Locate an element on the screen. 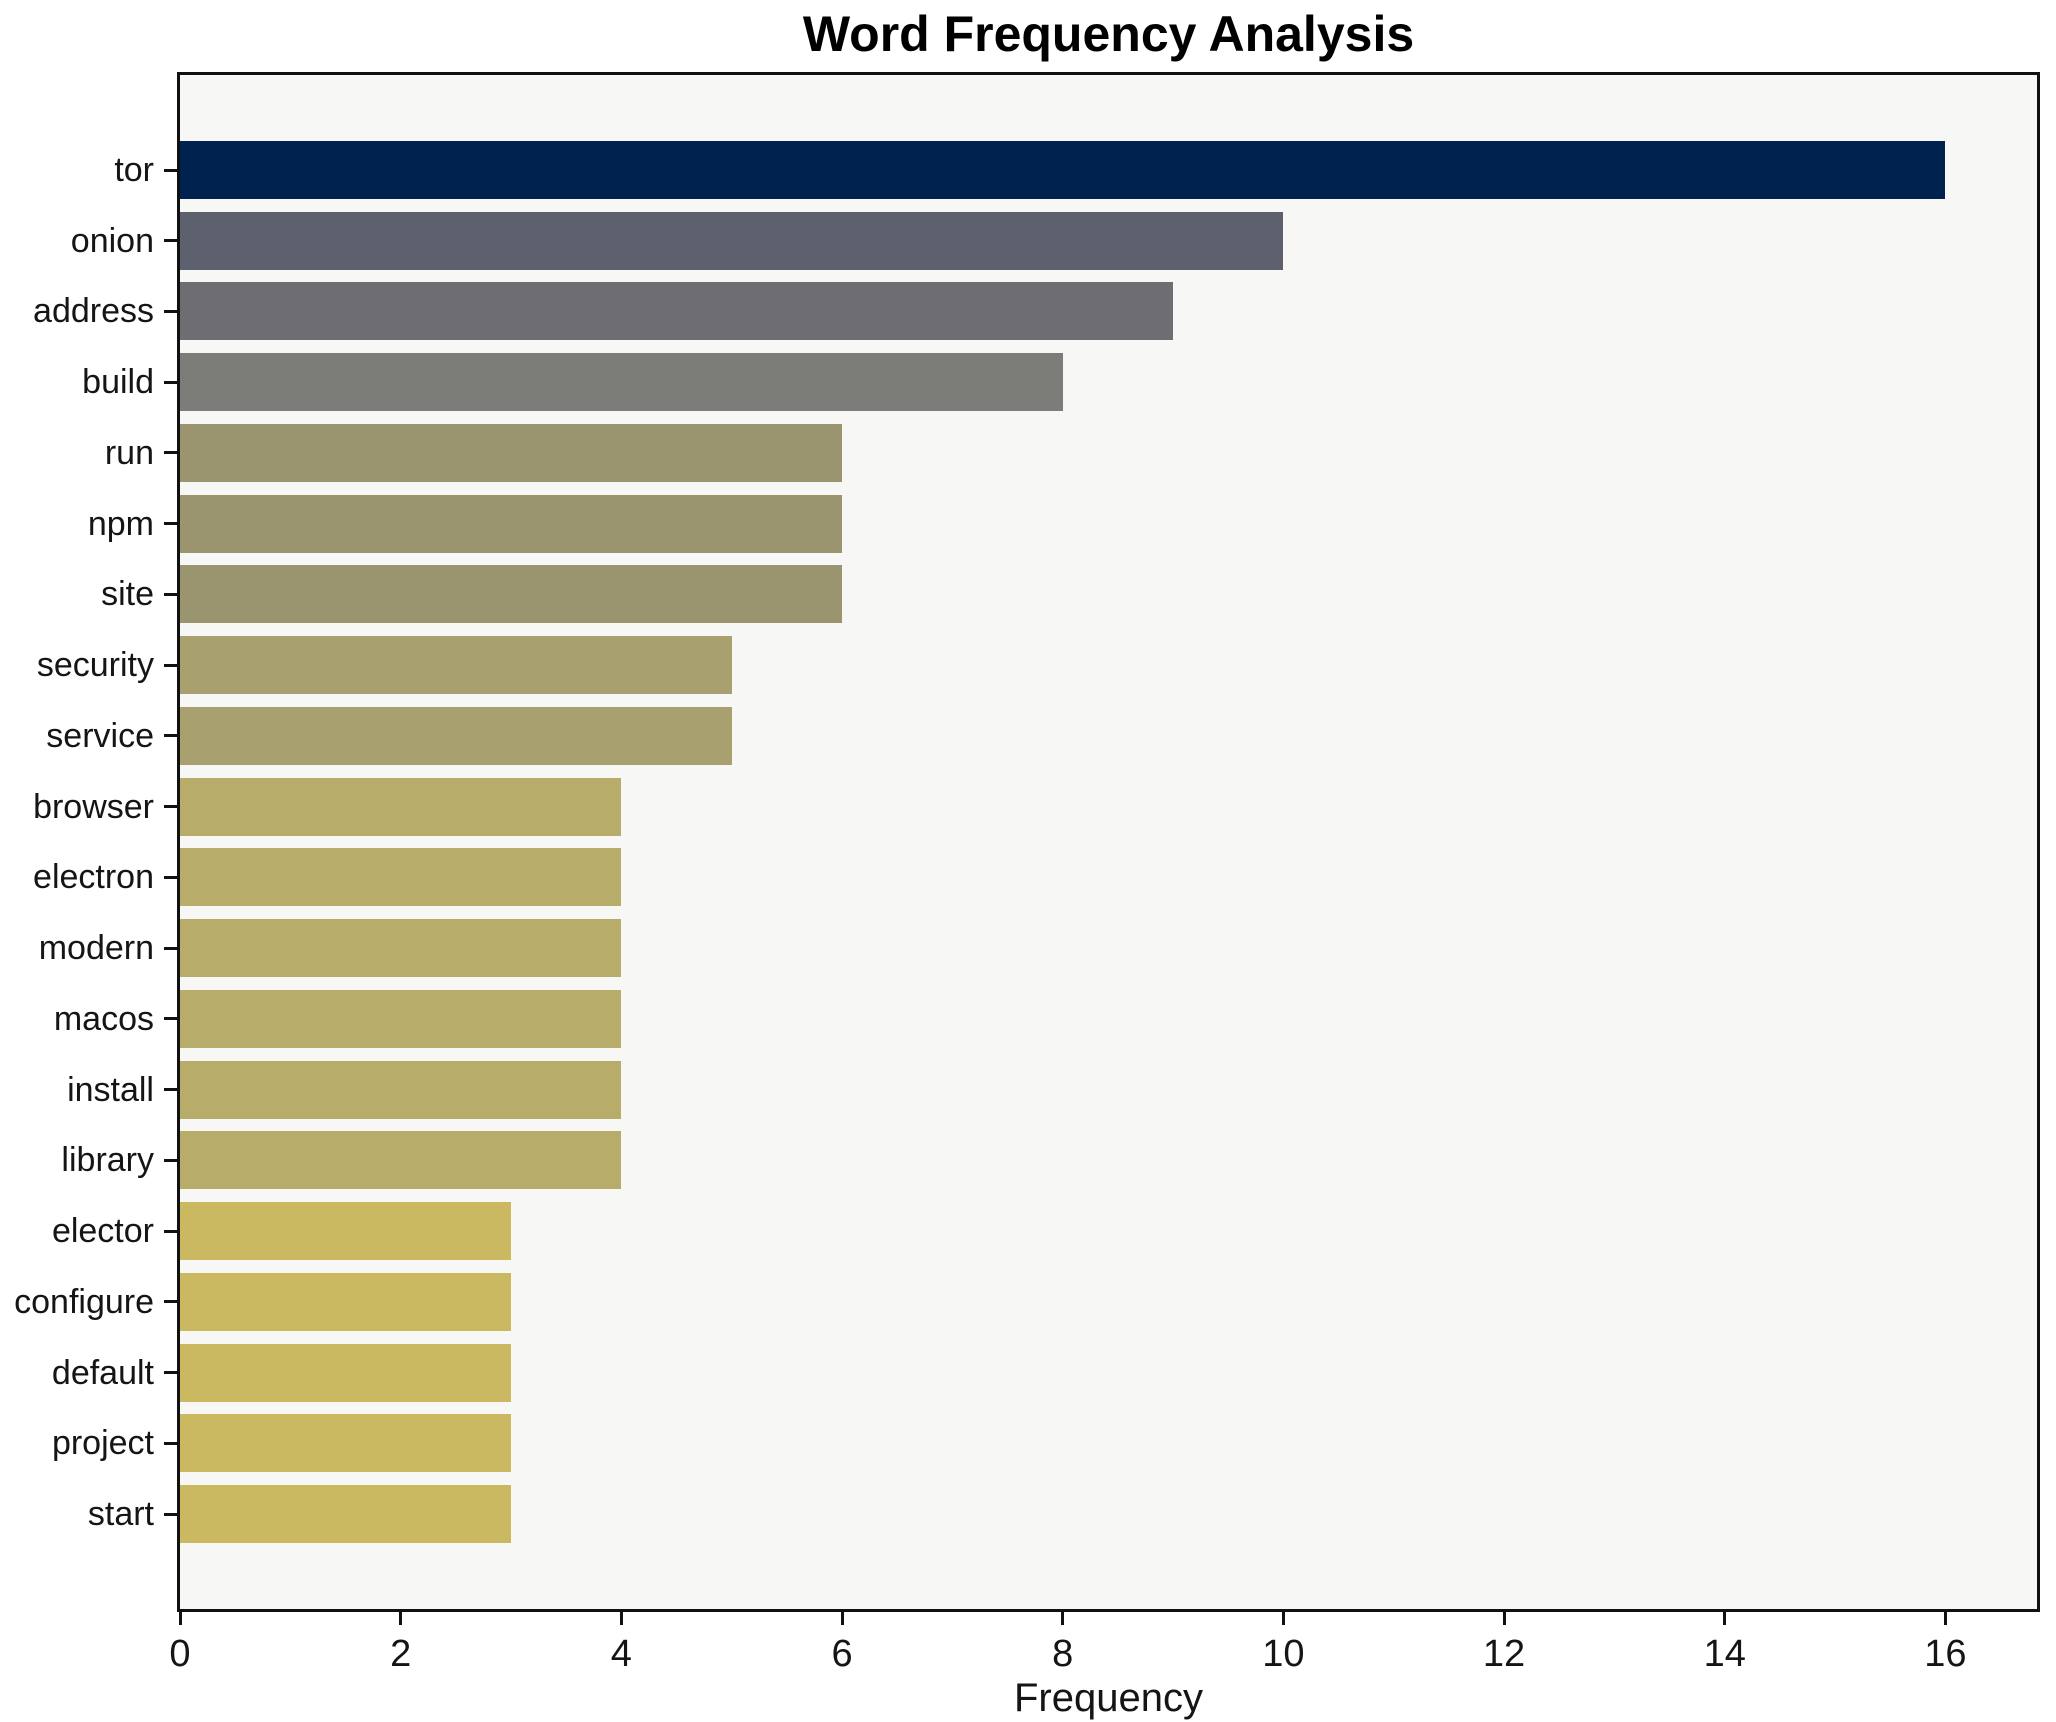 The image size is (2056, 1722). bar-macos is located at coordinates (401, 1018).